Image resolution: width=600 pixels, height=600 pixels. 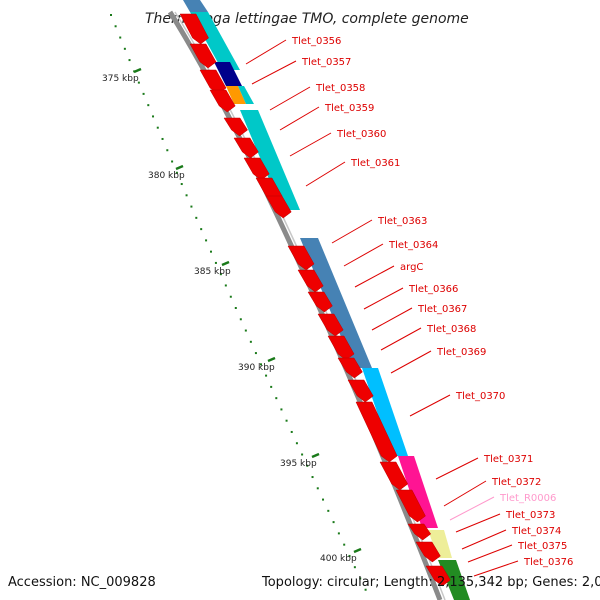 What do you see at coordinates (402, 221) in the screenshot?
I see `gene-label: Tlet_0363` at bounding box center [402, 221].